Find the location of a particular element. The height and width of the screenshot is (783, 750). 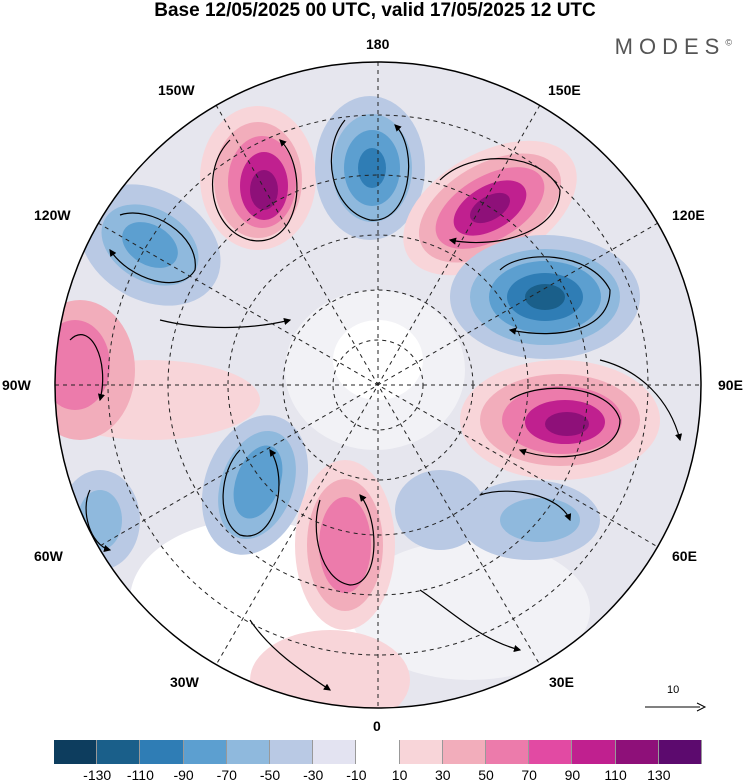

lon-label-30w: 30W is located at coordinates (184, 682).